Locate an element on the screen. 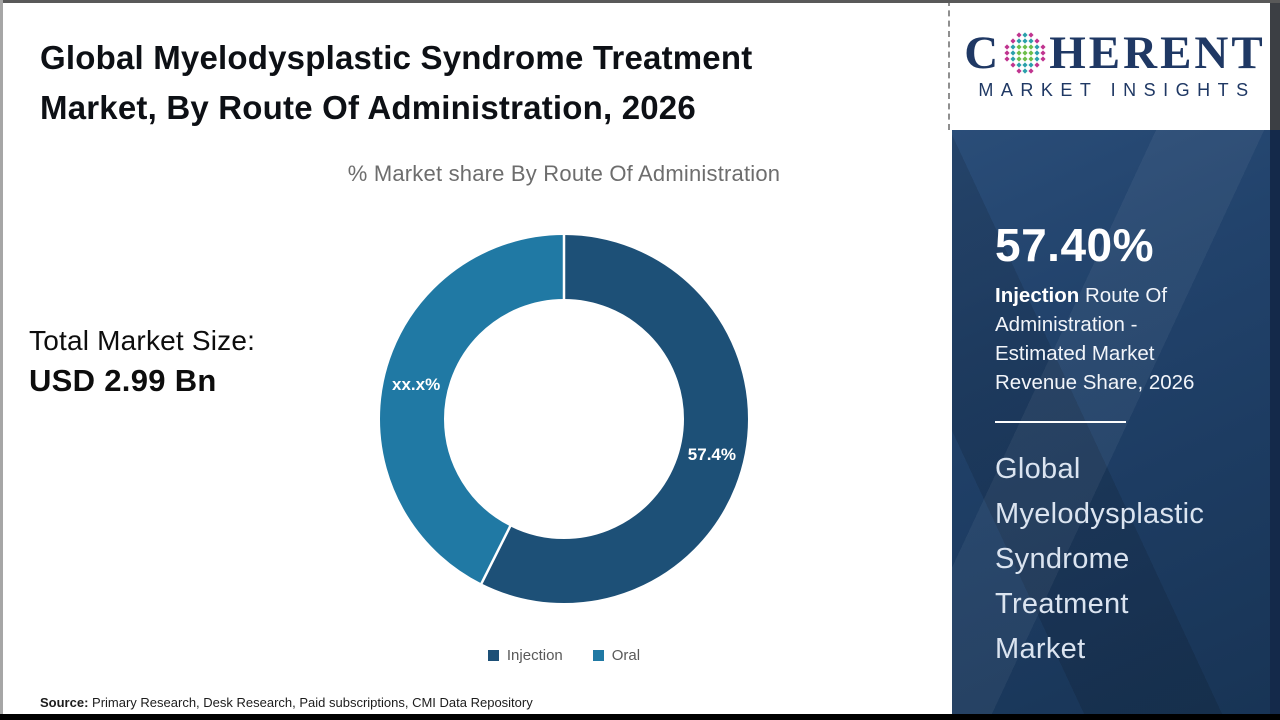 The height and width of the screenshot is (720, 1280). logo-letters-rest: HERENT is located at coordinates (1157, 52).